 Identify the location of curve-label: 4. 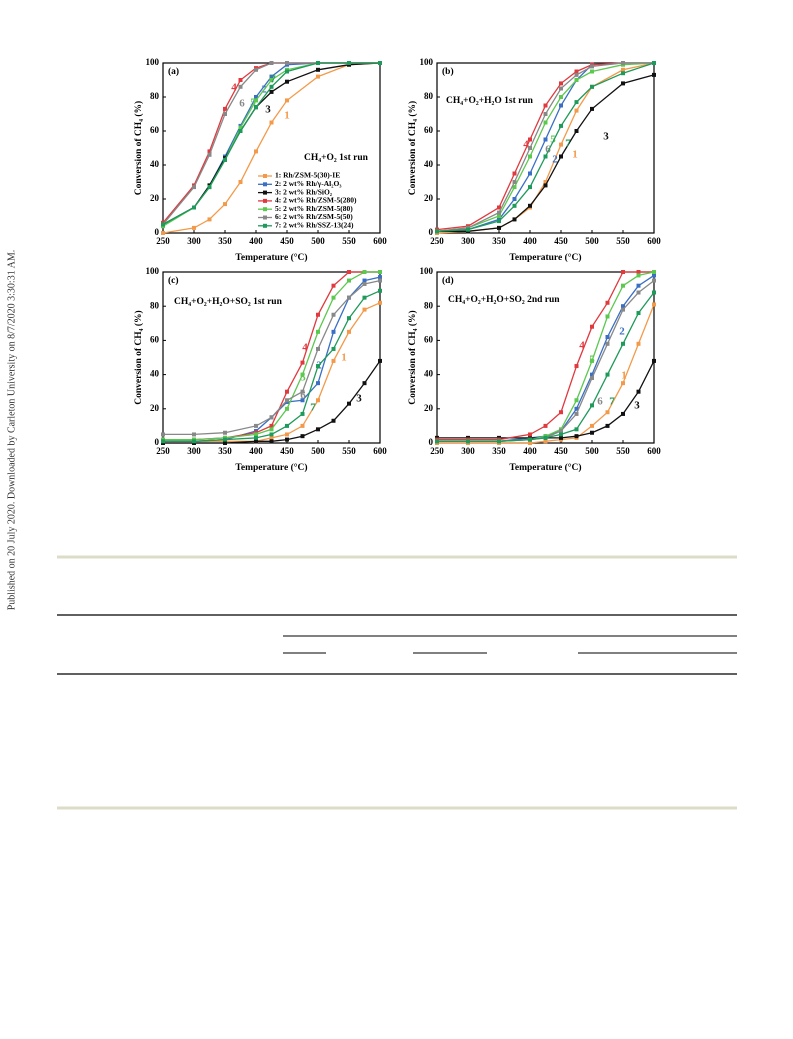
(305, 348).